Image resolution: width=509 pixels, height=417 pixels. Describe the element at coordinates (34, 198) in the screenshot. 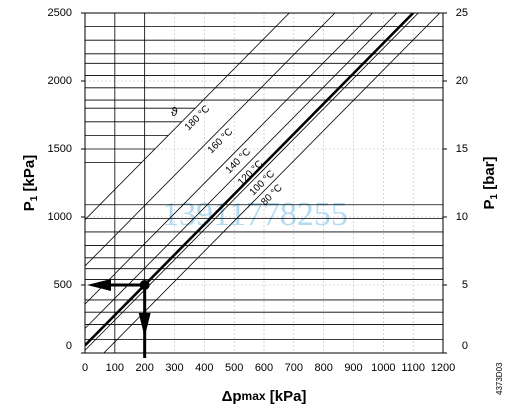

I see `y-label-sub: 1` at that location.